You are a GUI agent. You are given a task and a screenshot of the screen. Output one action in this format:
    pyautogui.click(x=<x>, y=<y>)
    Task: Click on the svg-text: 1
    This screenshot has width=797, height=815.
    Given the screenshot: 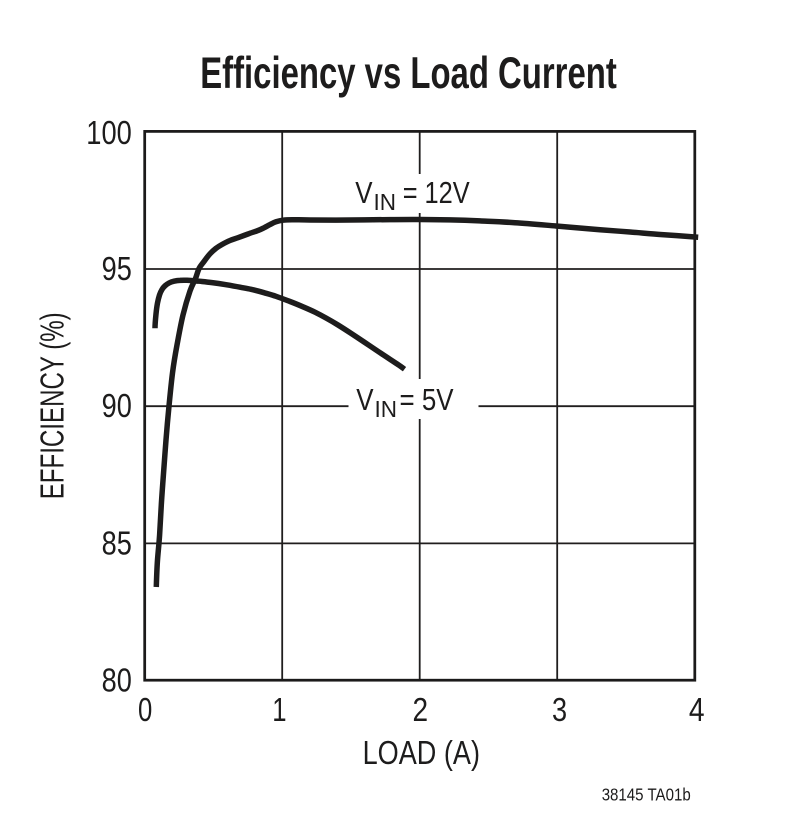 What is the action you would take?
    pyautogui.click(x=279, y=710)
    